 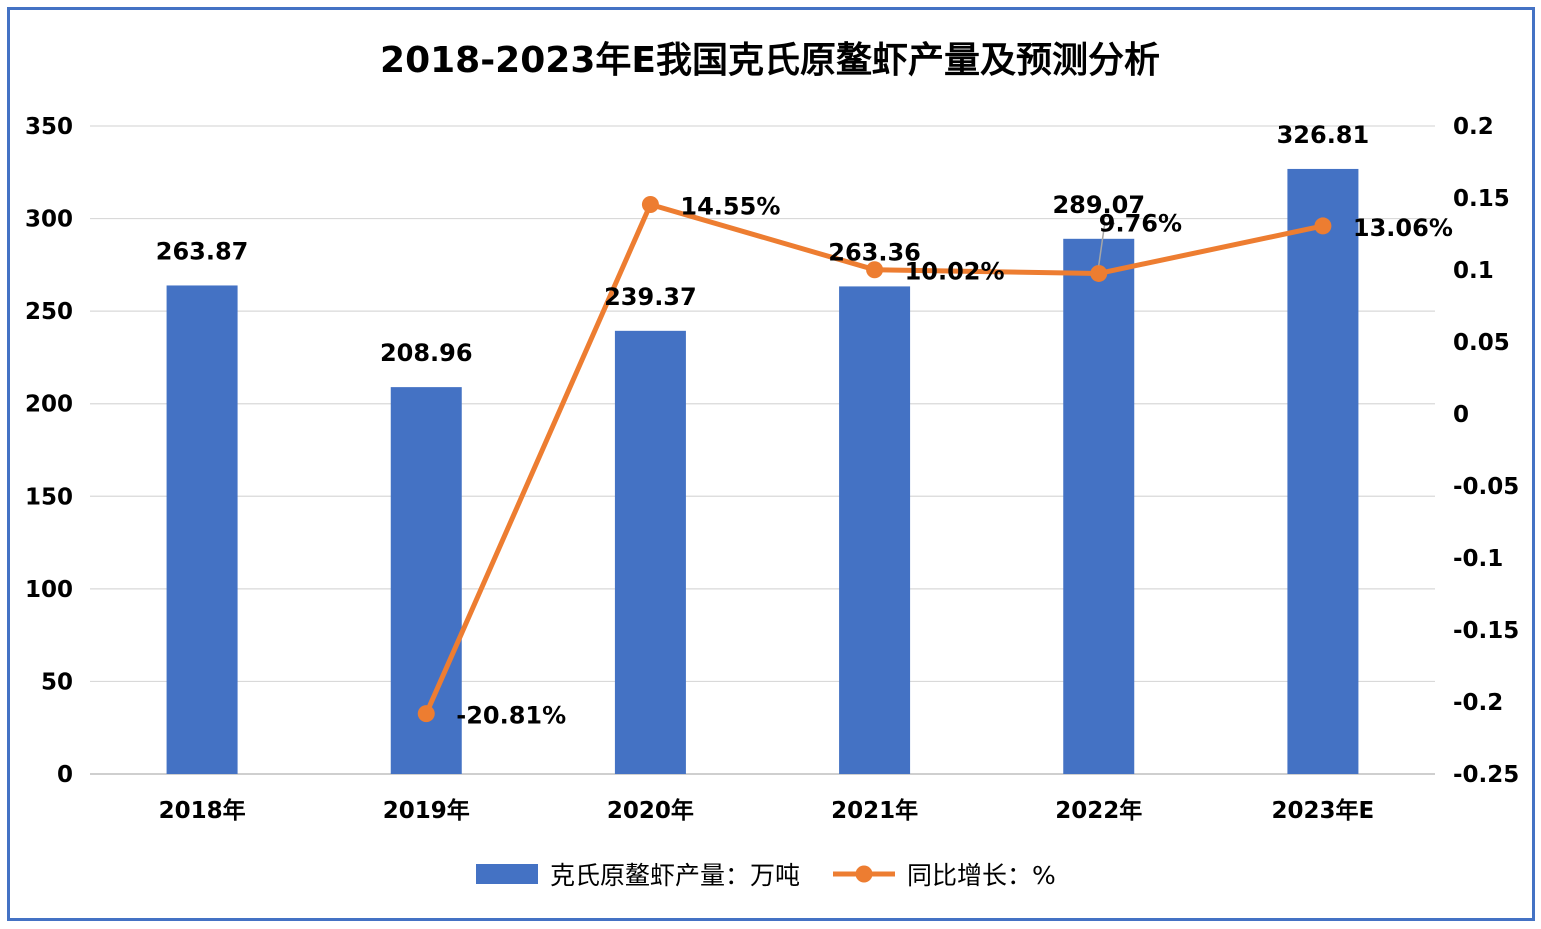 I want to click on y-right-tick-label: -0.15, so click(x=1486, y=631).